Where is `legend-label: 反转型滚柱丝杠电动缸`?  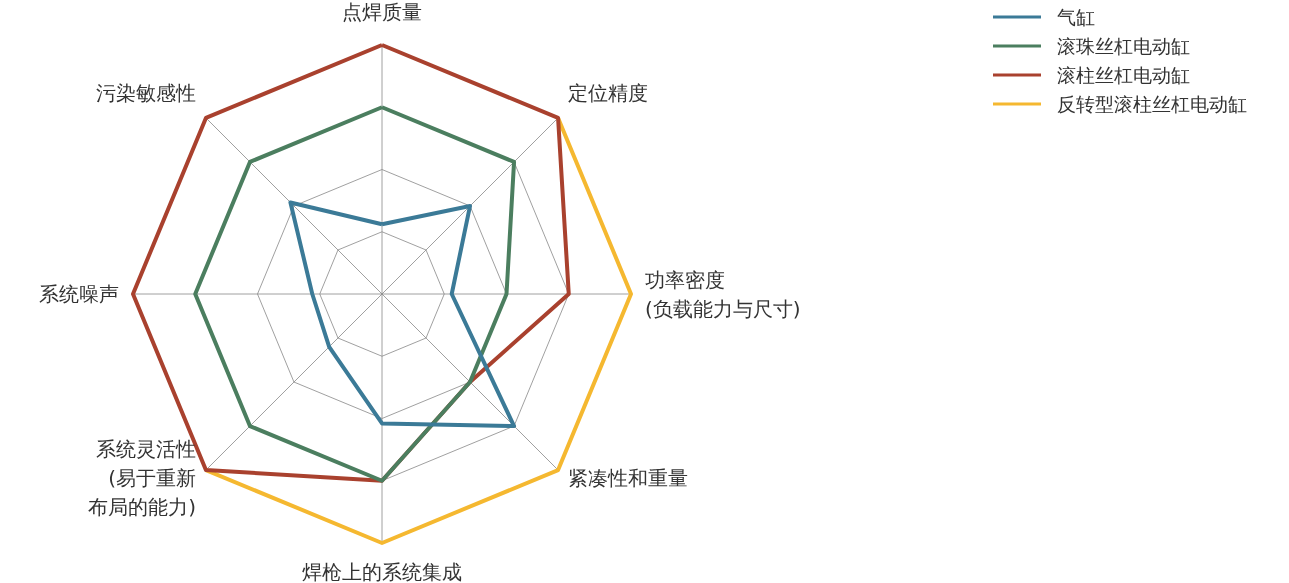 legend-label: 反转型滚柱丝杠电动缸 is located at coordinates (1152, 104).